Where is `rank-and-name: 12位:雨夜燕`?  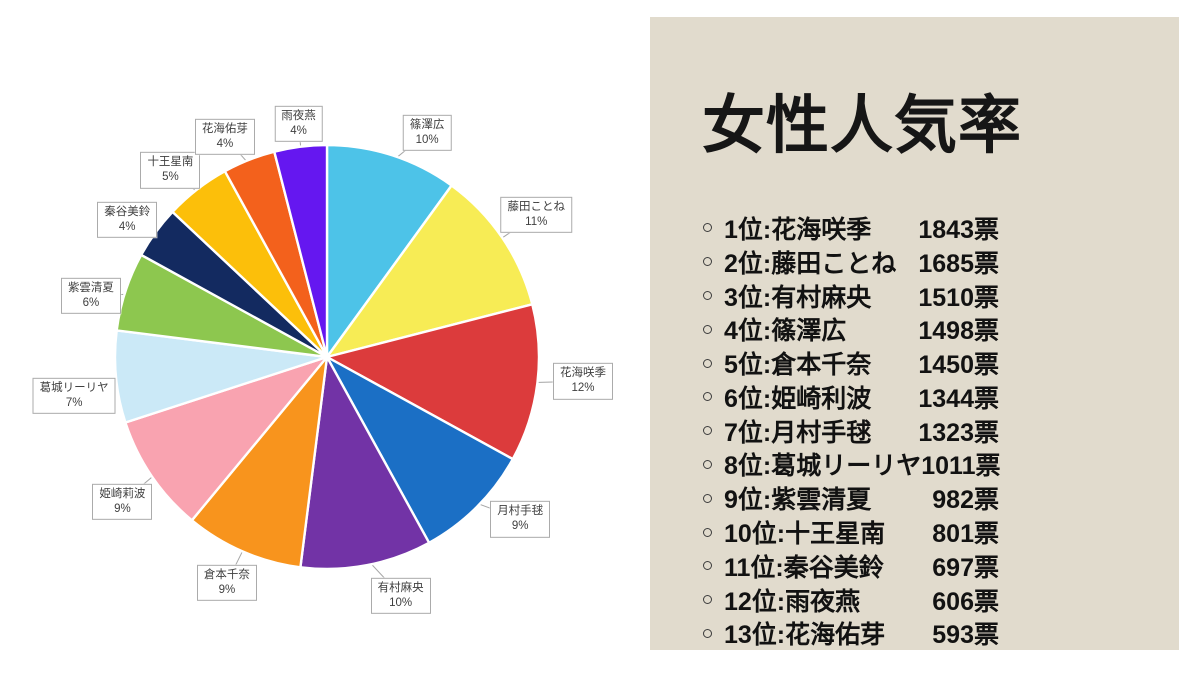 rank-and-name: 12位:雨夜燕 is located at coordinates (792, 601).